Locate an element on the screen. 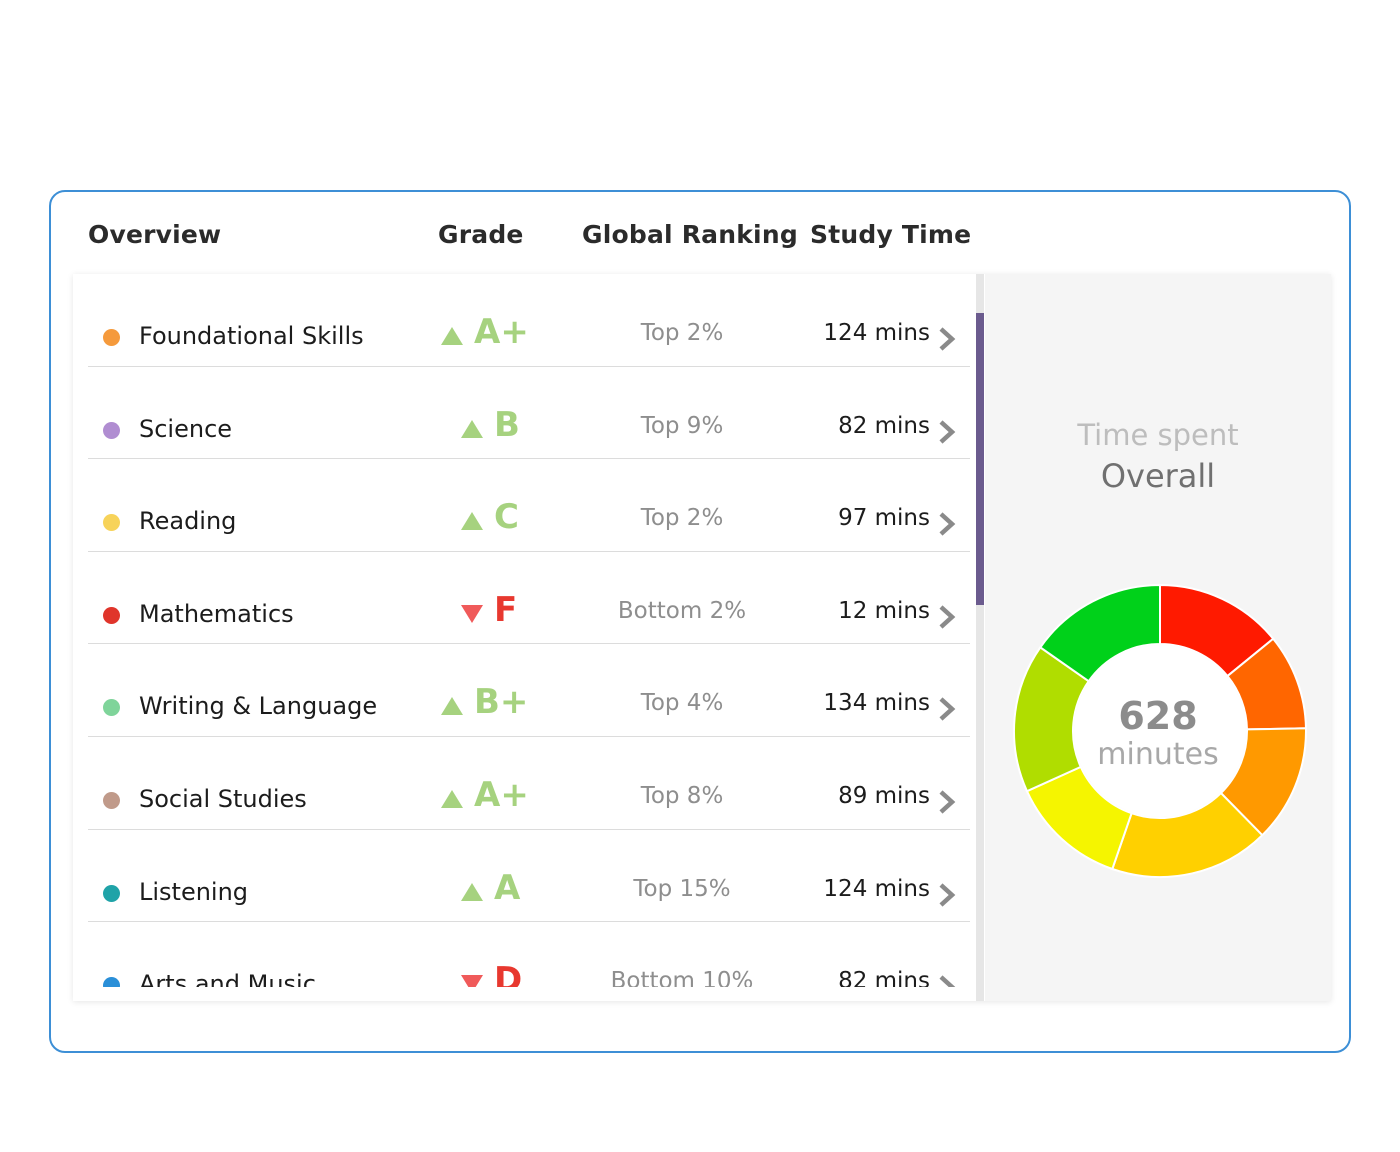 The image size is (1400, 1152). donut-segment is located at coordinates (1099, 633).